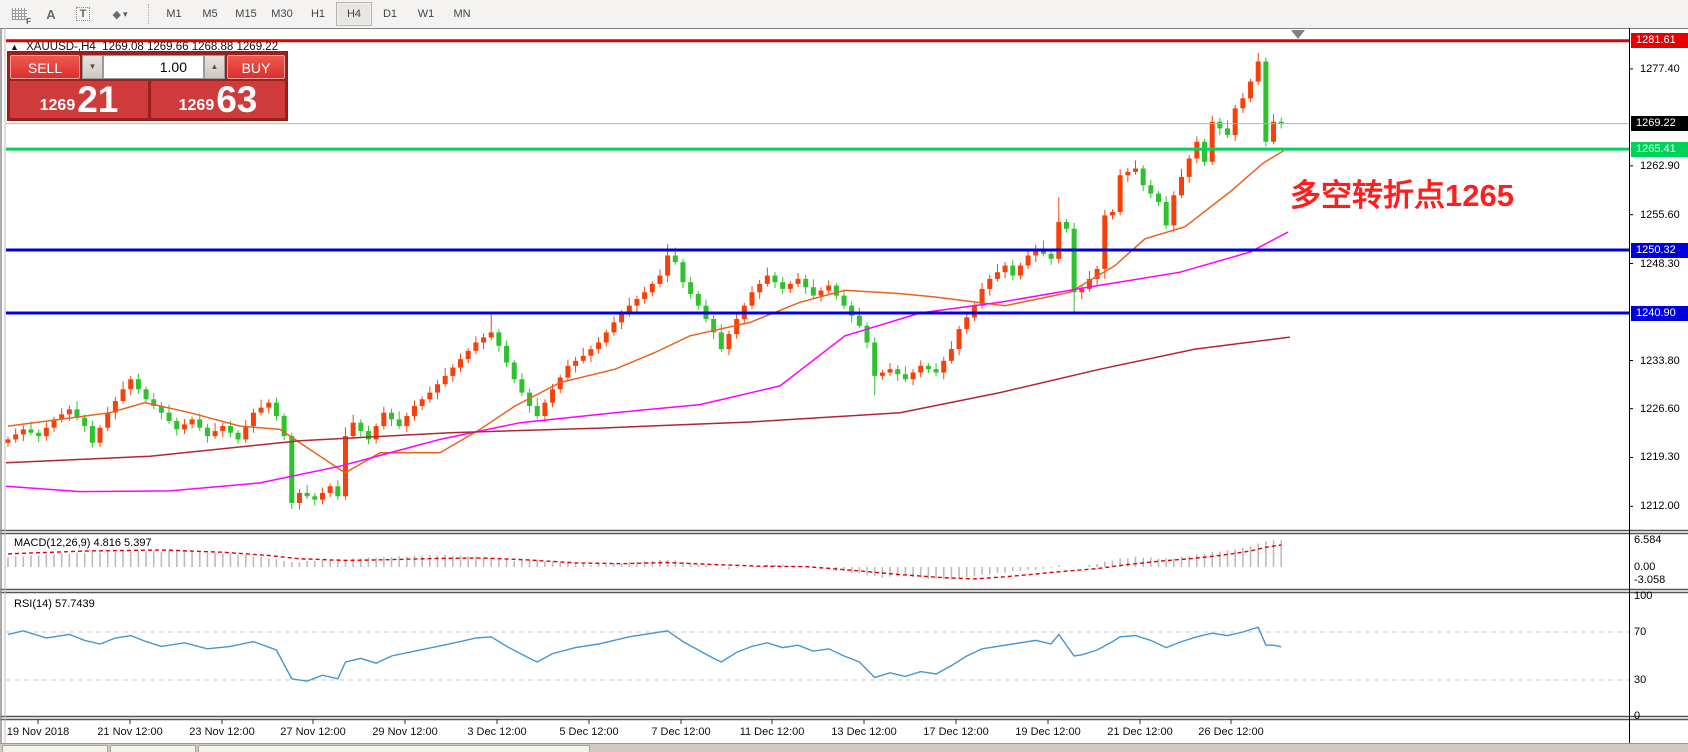 The width and height of the screenshot is (1688, 752). What do you see at coordinates (153, 67) in the screenshot?
I see `volume-input: 1.00` at bounding box center [153, 67].